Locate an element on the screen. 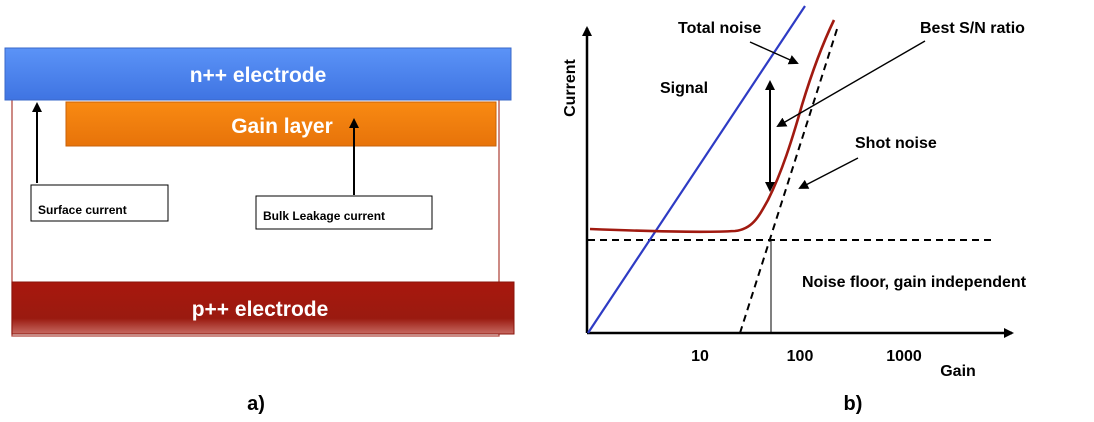 This screenshot has width=1094, height=422. bulk-current-box is located at coordinates (344, 212).